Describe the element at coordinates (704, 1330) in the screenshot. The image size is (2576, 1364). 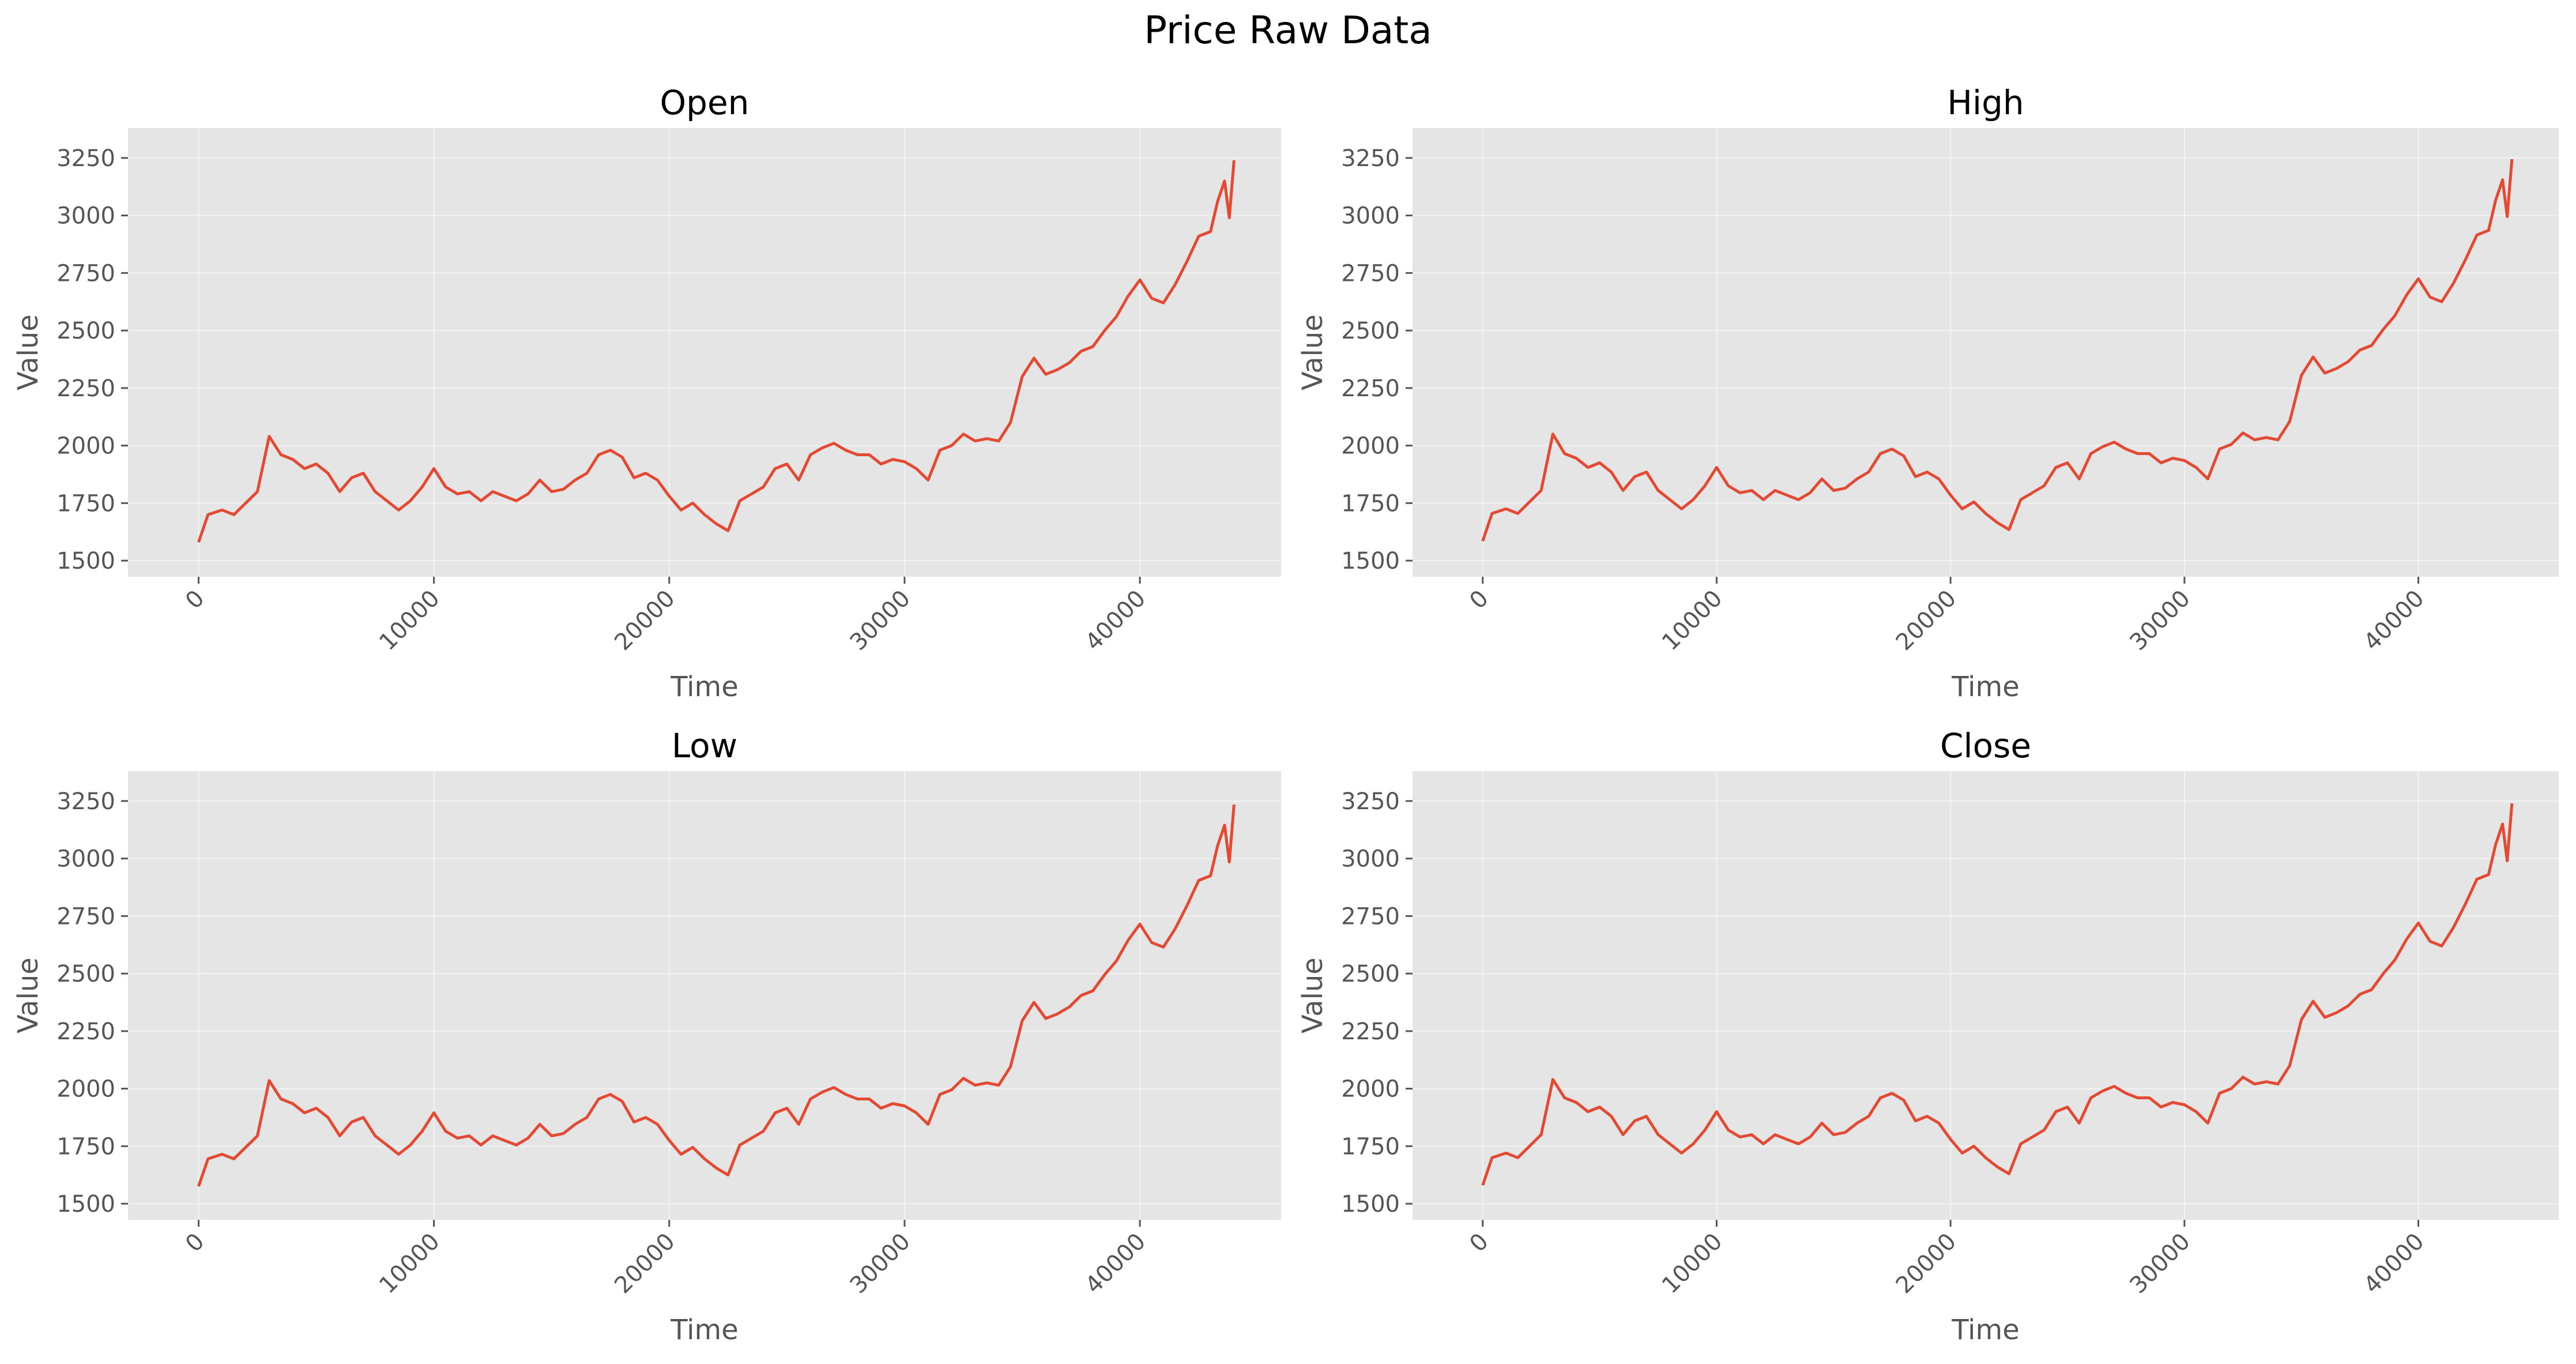
I see `panel-3-xlabel: Time` at that location.